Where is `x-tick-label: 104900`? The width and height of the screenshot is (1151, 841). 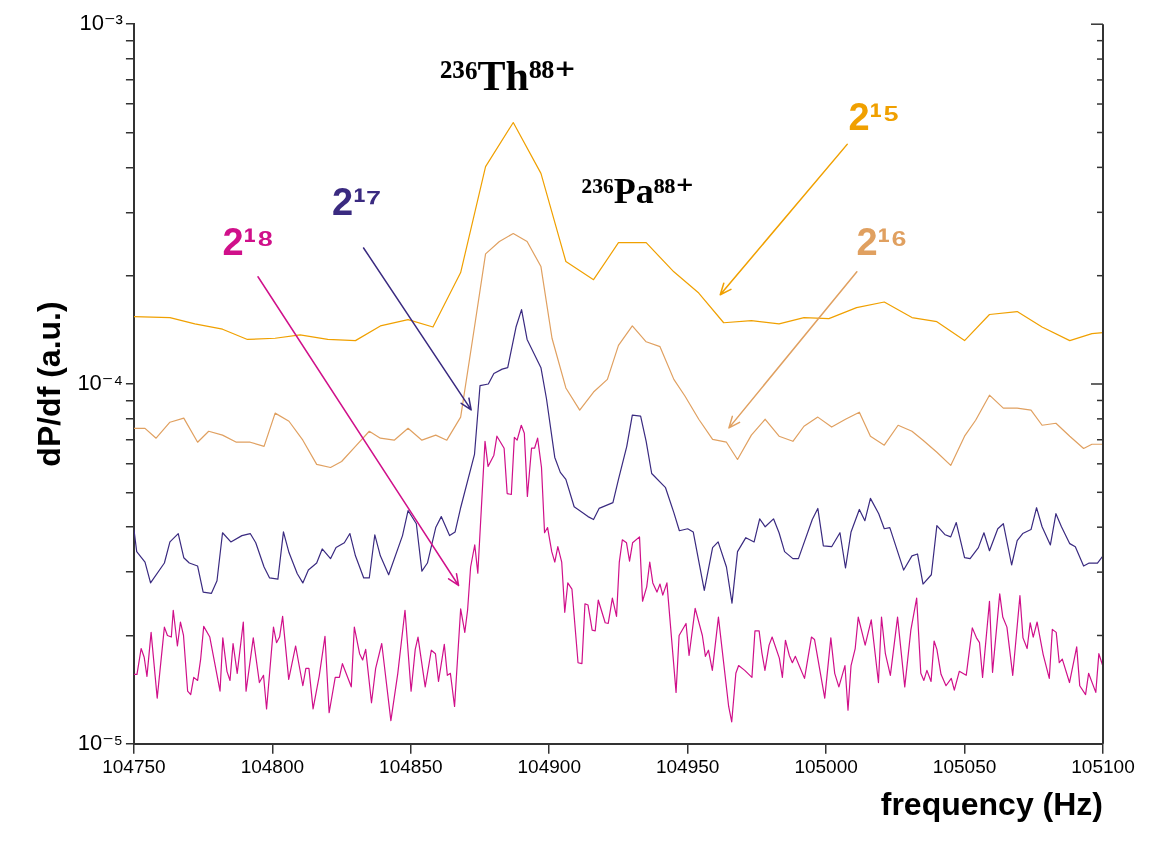
x-tick-label: 104900 is located at coordinates (549, 767).